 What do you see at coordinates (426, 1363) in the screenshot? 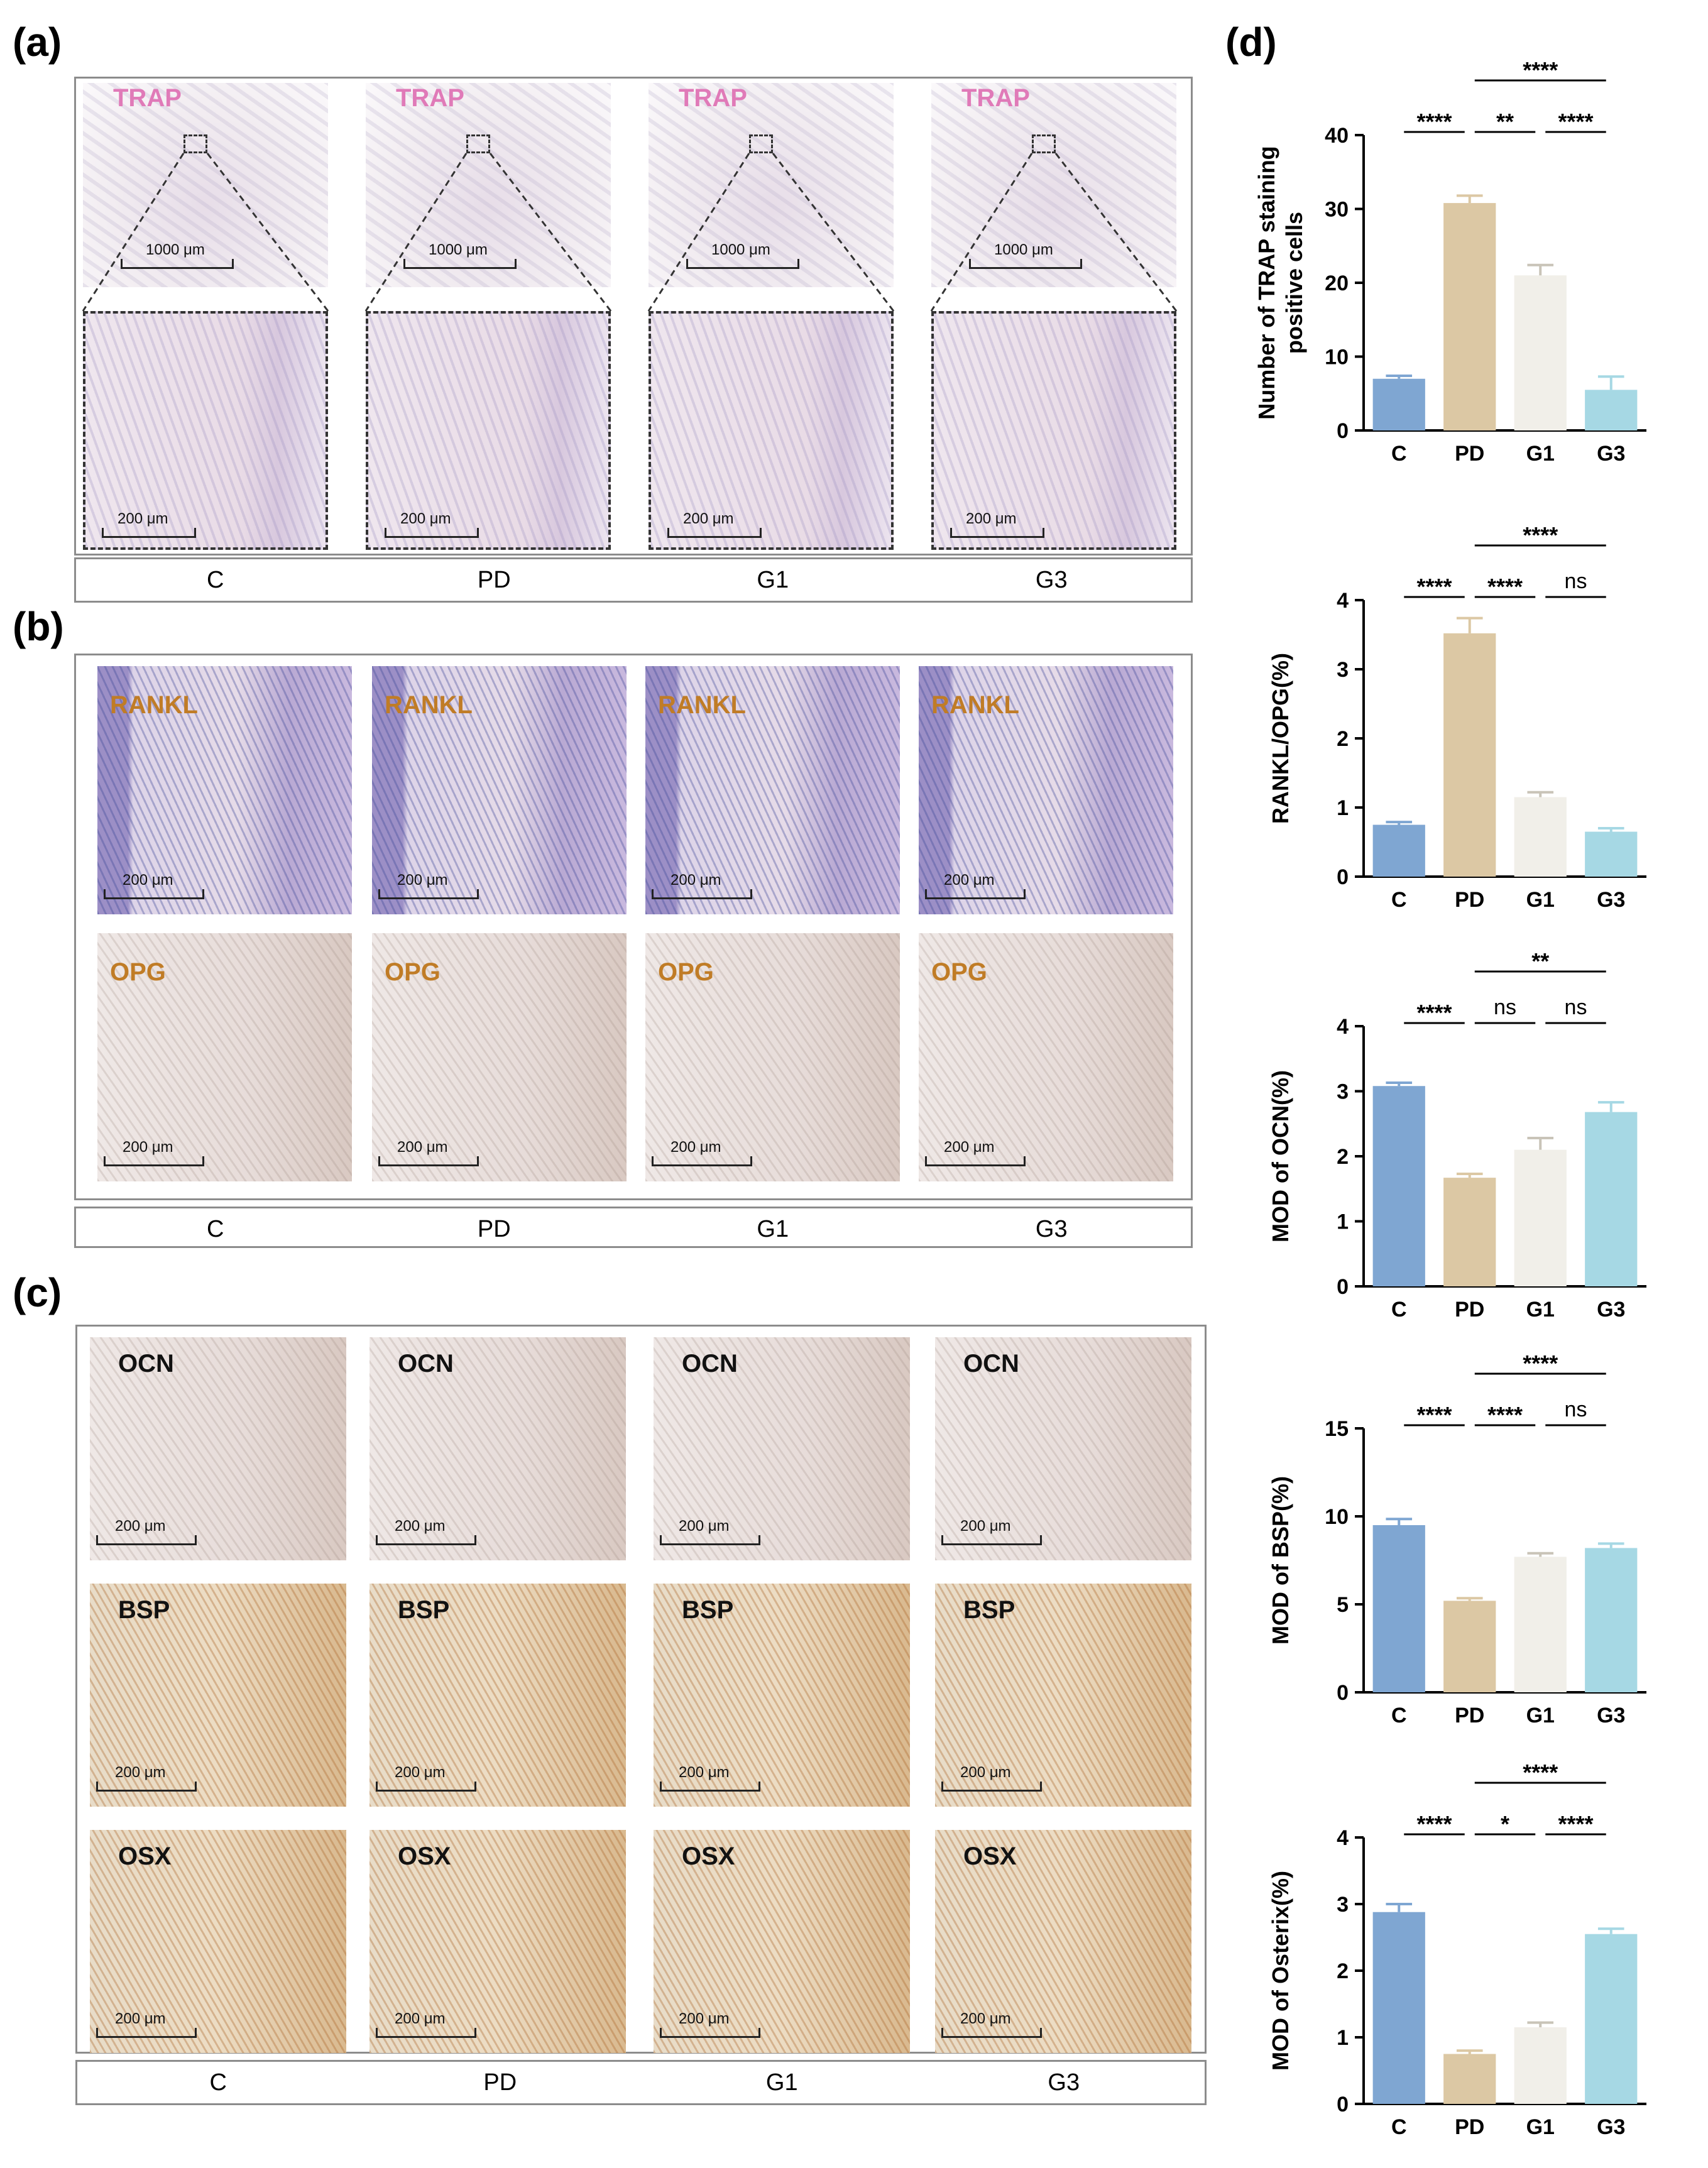
I see `ocn-label-pd: OCN` at bounding box center [426, 1363].